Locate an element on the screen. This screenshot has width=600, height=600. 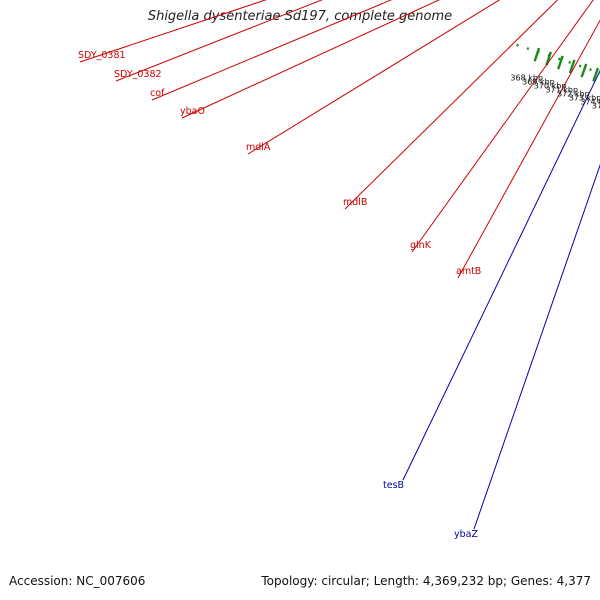
gene-label: SDY_0381 is located at coordinates (102, 55).